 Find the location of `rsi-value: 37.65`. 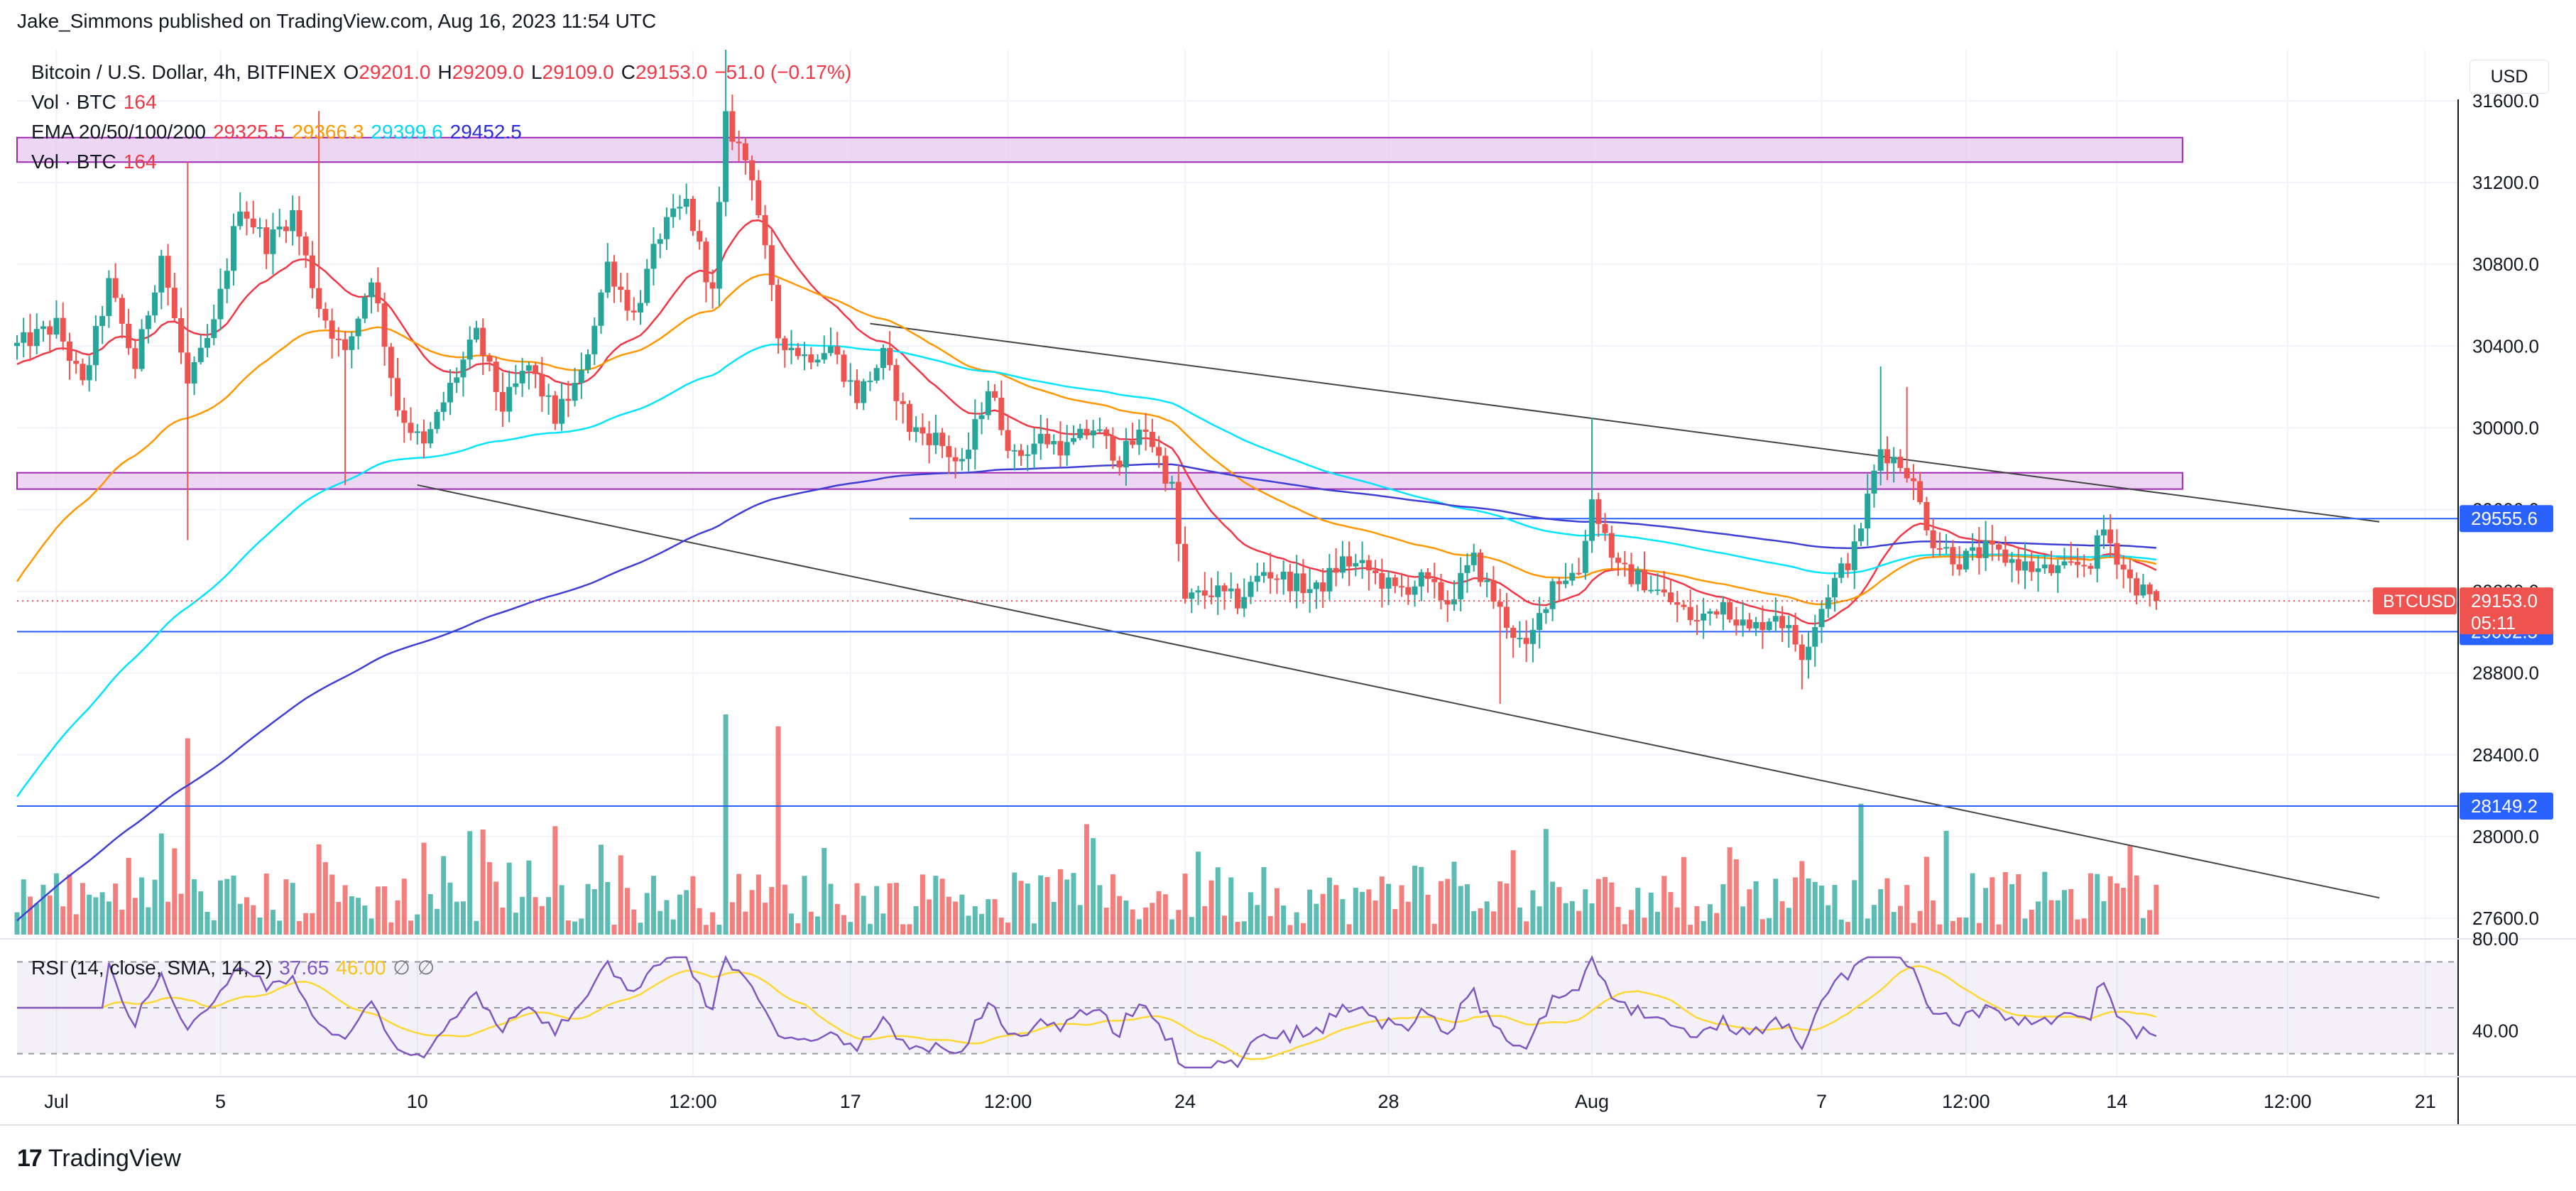

rsi-value: 37.65 is located at coordinates (304, 968).